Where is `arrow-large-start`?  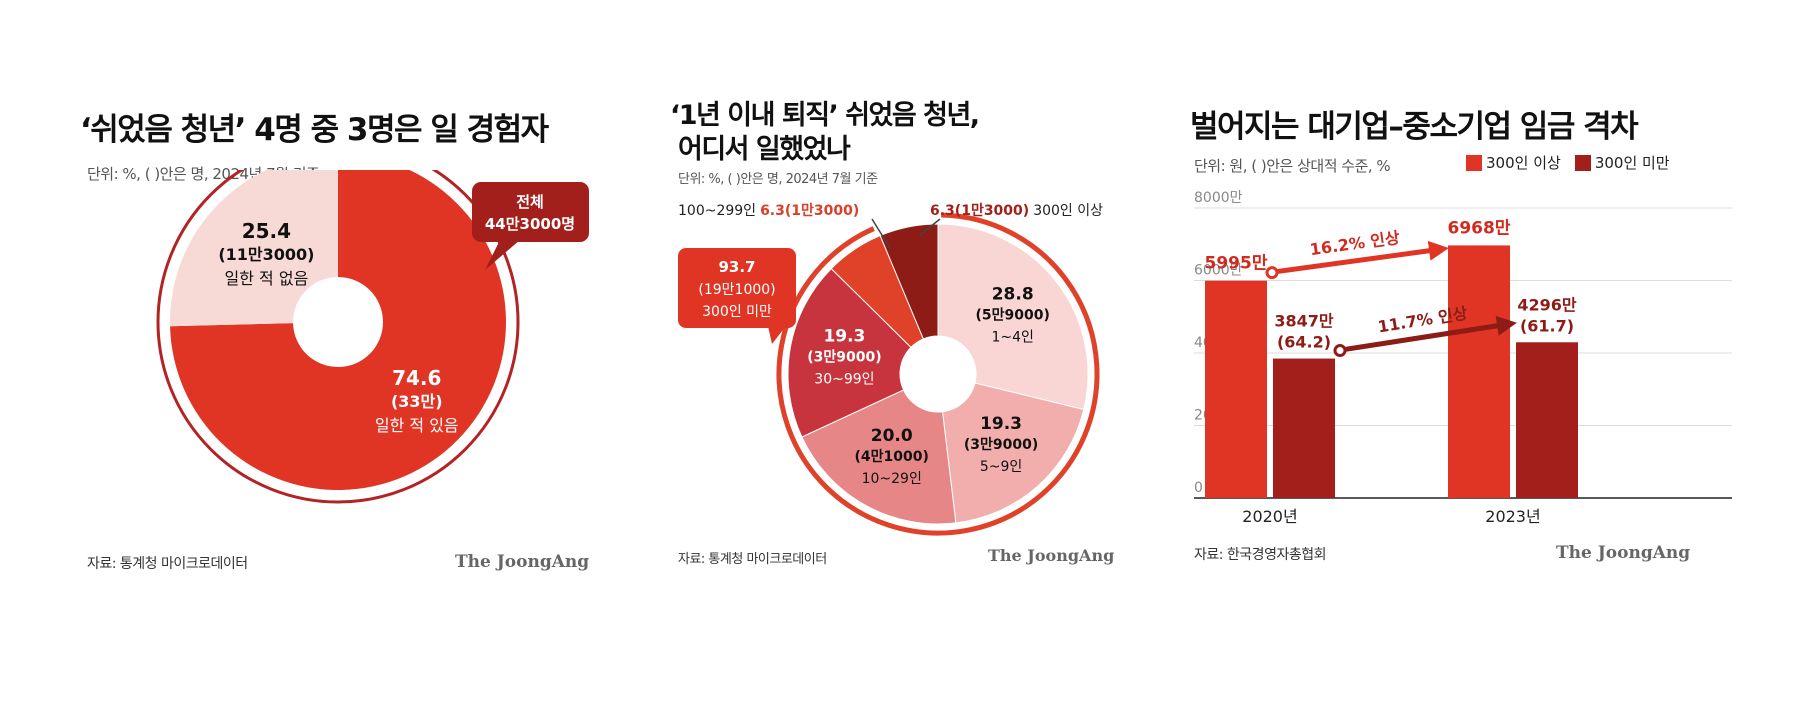
arrow-large-start is located at coordinates (1272, 273).